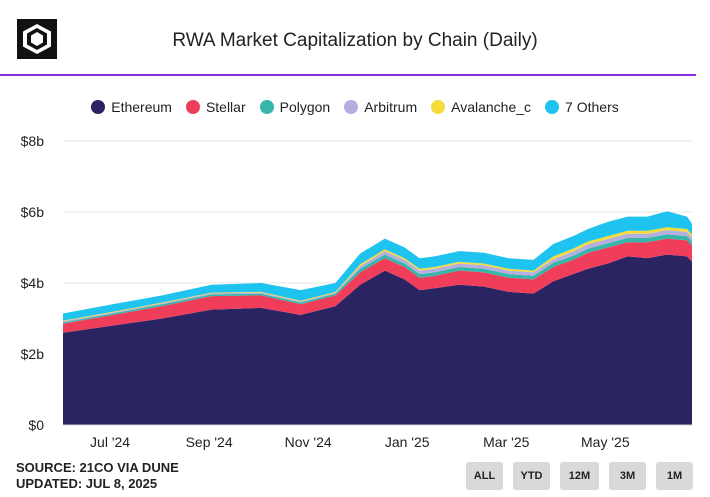 Image resolution: width=710 pixels, height=497 pixels. I want to click on legend-item: Avalanche_c, so click(481, 107).